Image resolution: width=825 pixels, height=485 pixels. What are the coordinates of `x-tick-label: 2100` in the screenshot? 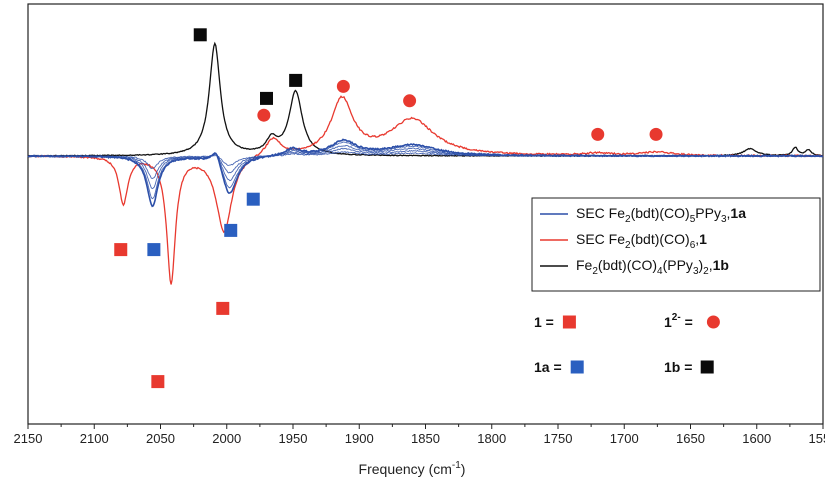 It's located at (94, 438).